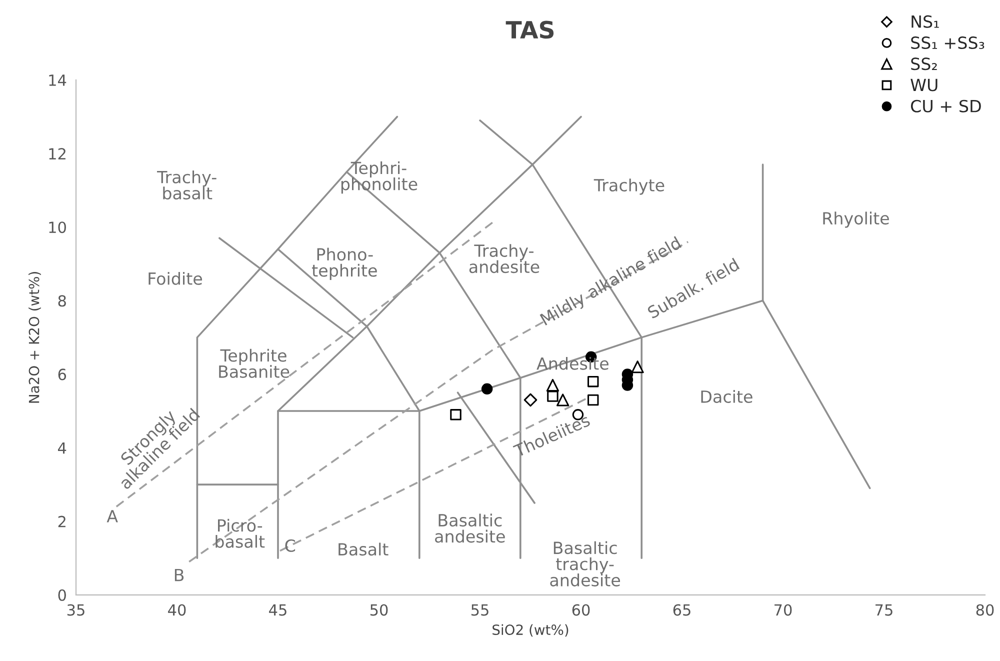 The image size is (1000, 661). What do you see at coordinates (504, 259) in the screenshot?
I see `annotation: Trachy- andesite` at bounding box center [504, 259].